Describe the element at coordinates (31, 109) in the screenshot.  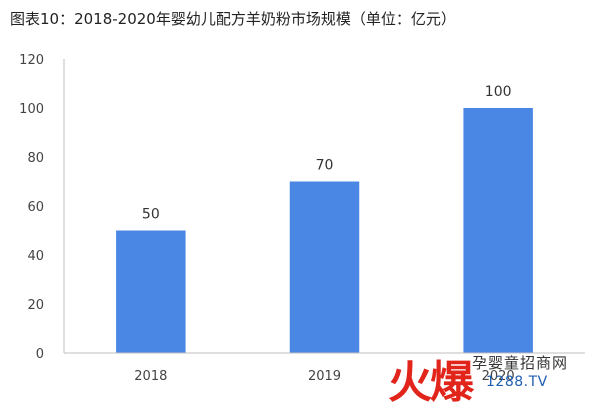
I see `y-tick-label: 100` at that location.